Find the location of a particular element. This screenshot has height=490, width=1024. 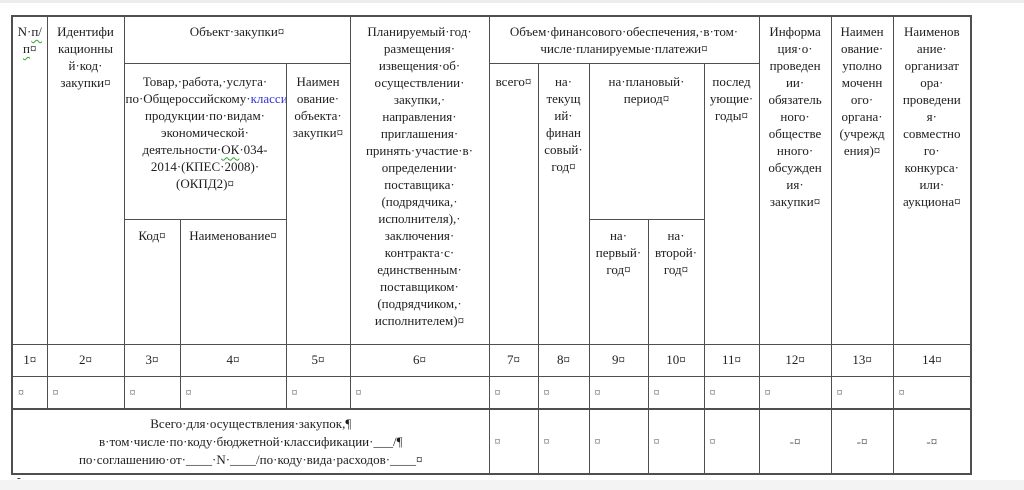

column-number-2: 2¤ is located at coordinates (85, 360).